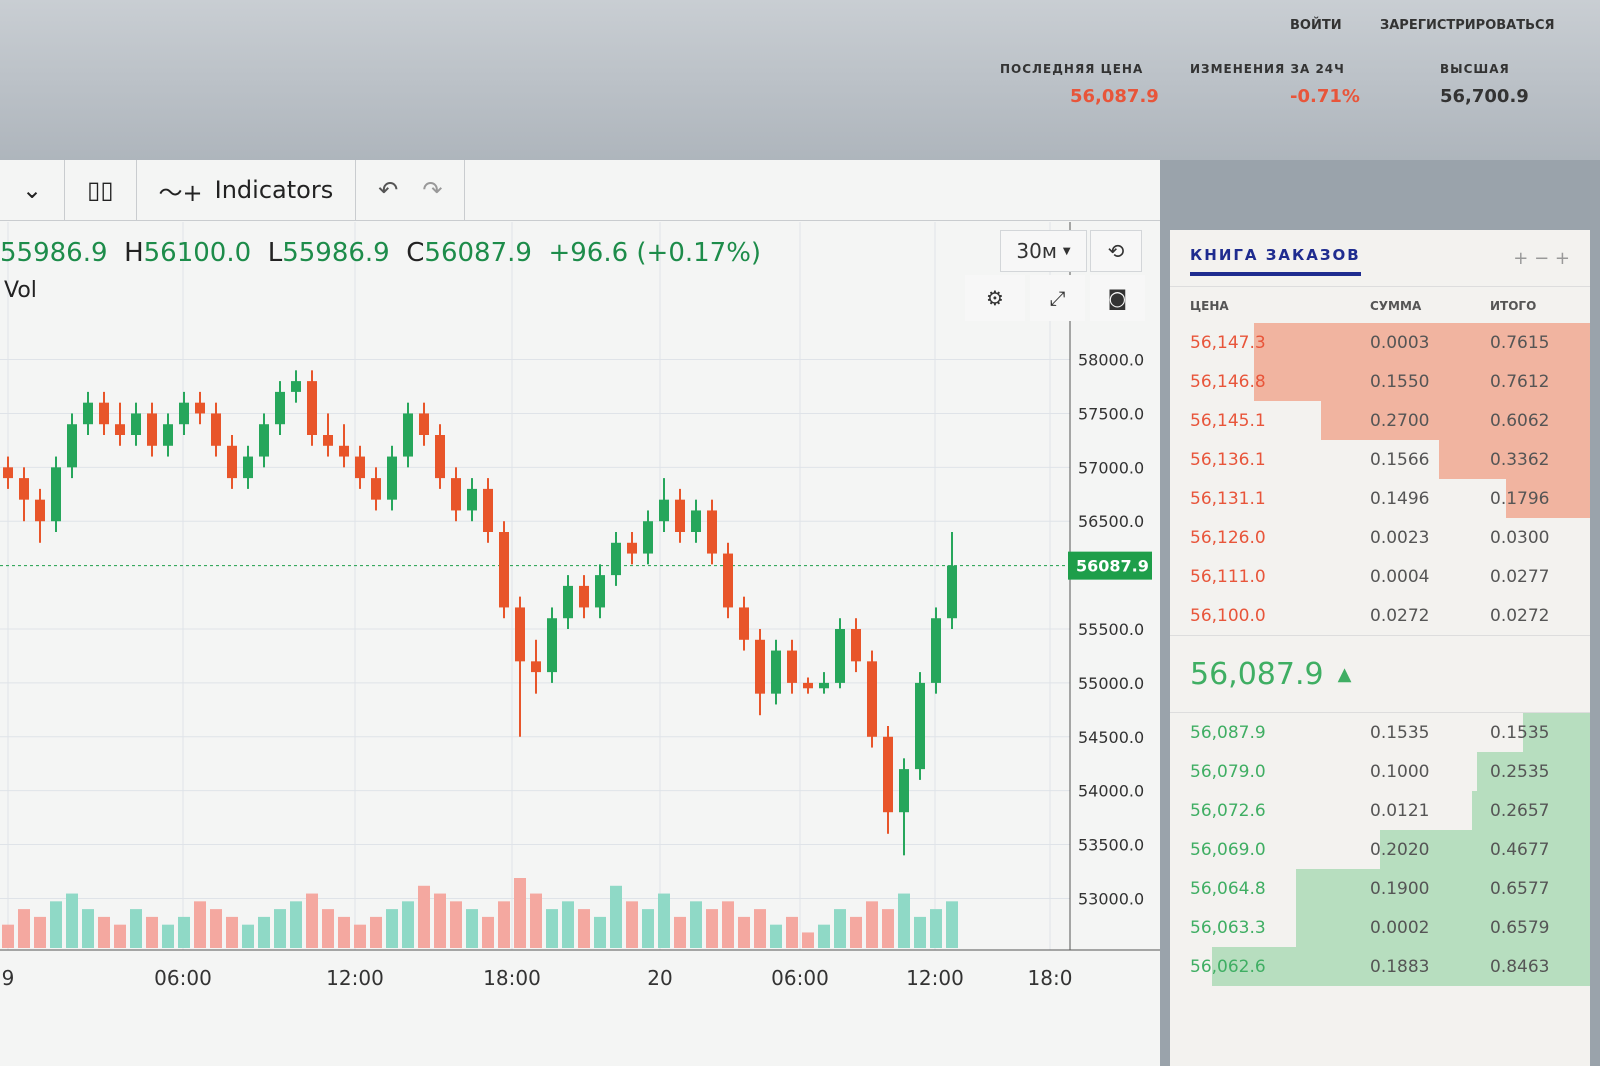 The image size is (1600, 1066). I want to click on ask-row: 56,146.8 0.1550 0.7612, so click(1380, 381).